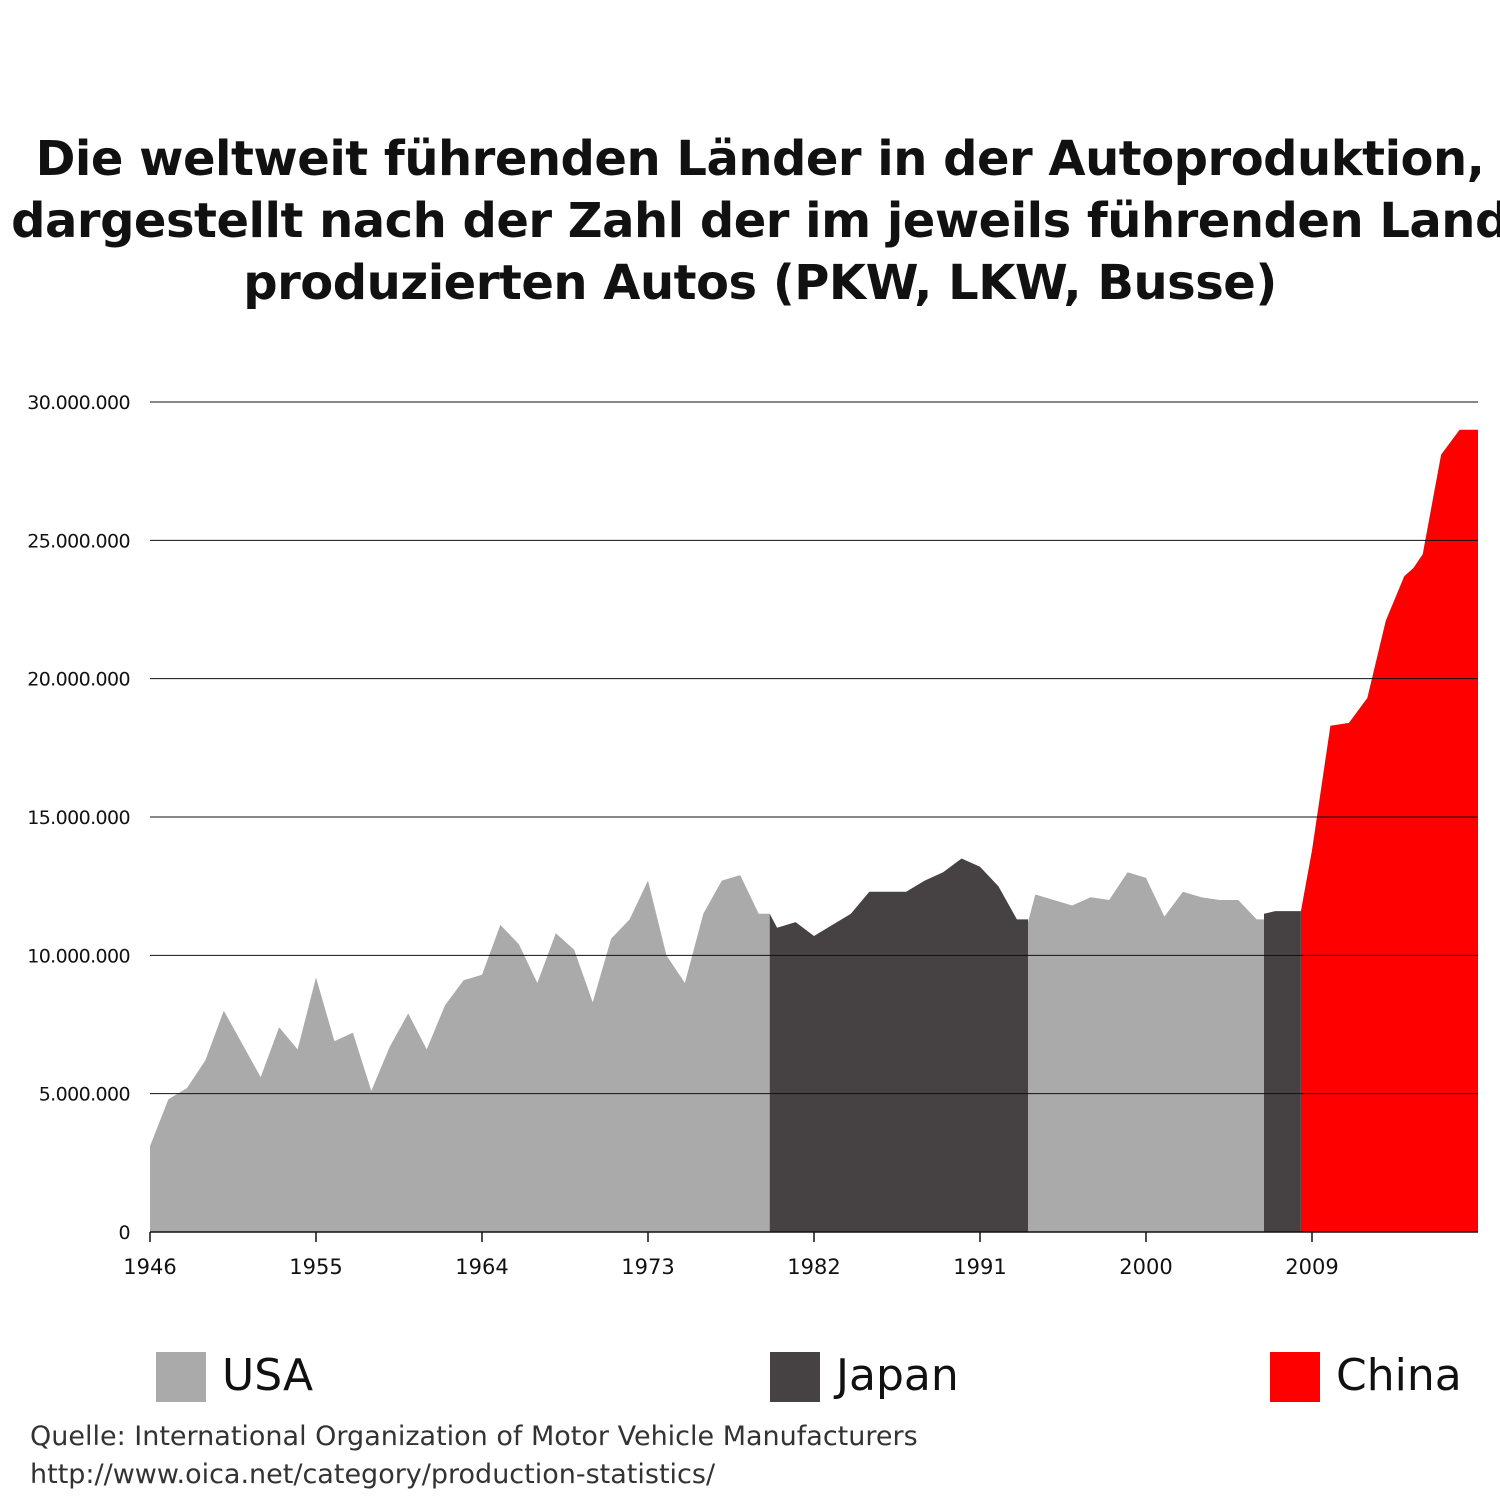 The image size is (1500, 1500). What do you see at coordinates (78, 956) in the screenshot?
I see `y-tick-label: 10.000.000` at bounding box center [78, 956].